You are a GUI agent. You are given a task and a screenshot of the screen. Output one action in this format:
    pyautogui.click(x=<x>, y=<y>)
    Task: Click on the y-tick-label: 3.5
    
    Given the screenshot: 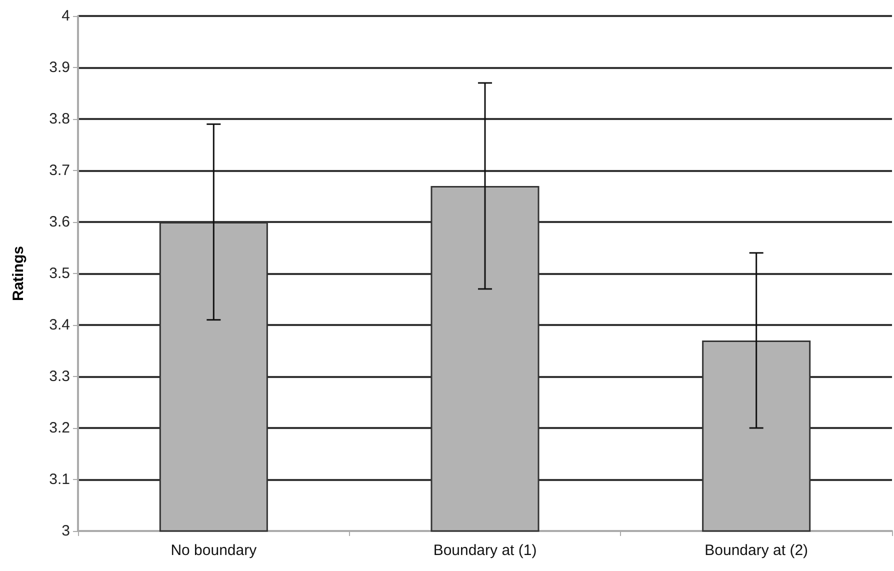 What is the action you would take?
    pyautogui.click(x=59, y=273)
    